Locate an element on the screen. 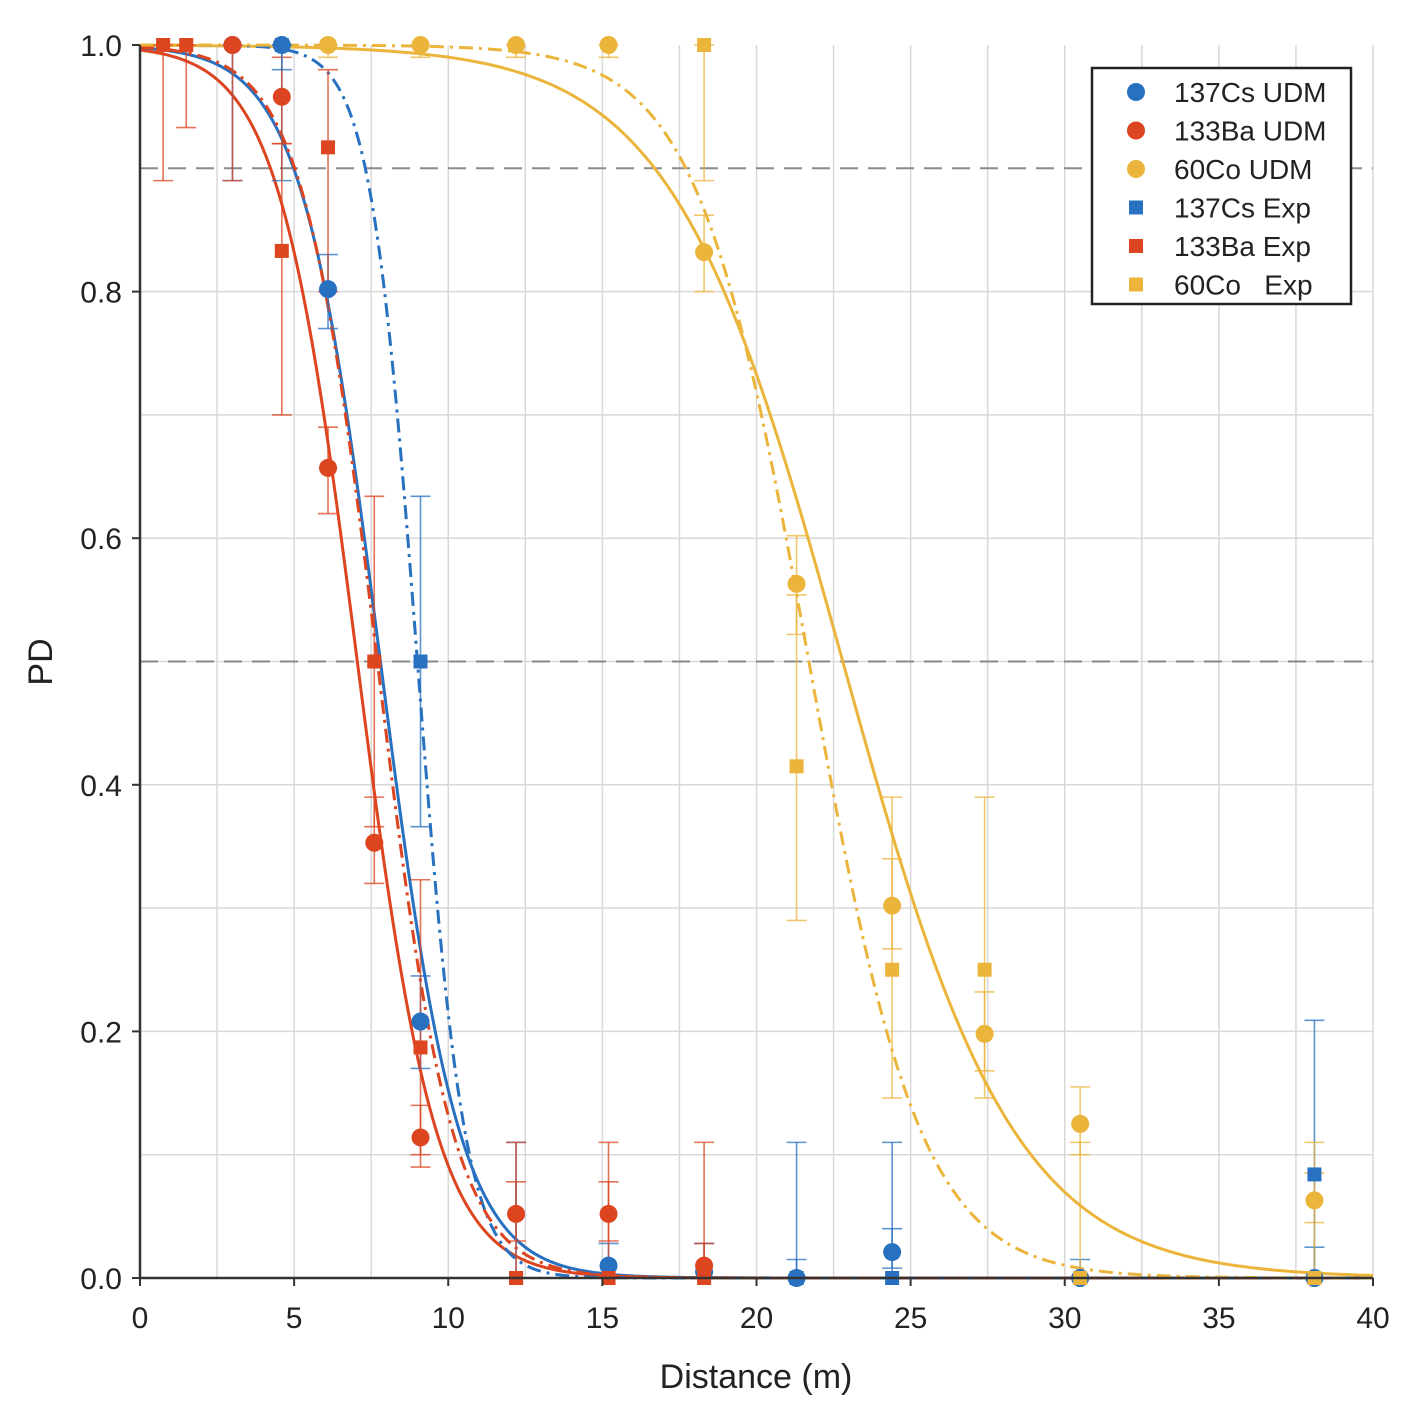 Image resolution: width=1413 pixels, height=1420 pixels. y-tick-label: 0.4 is located at coordinates (101, 786).